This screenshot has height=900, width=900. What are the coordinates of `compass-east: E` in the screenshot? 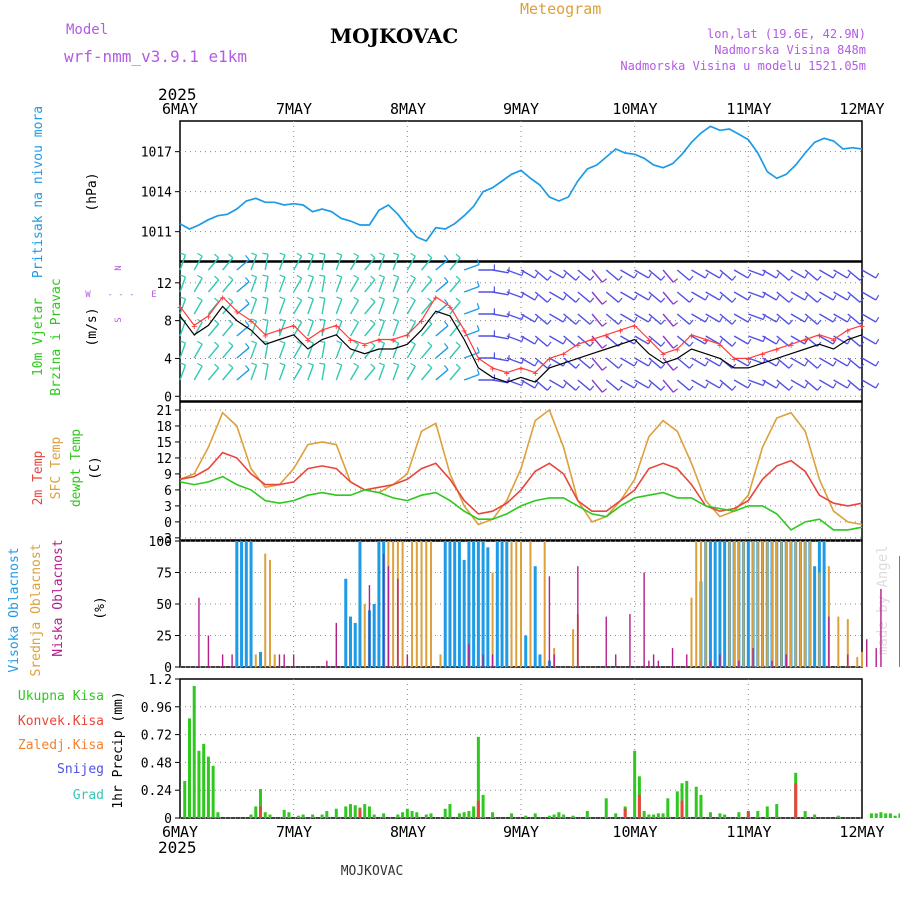 It's located at (153, 295).